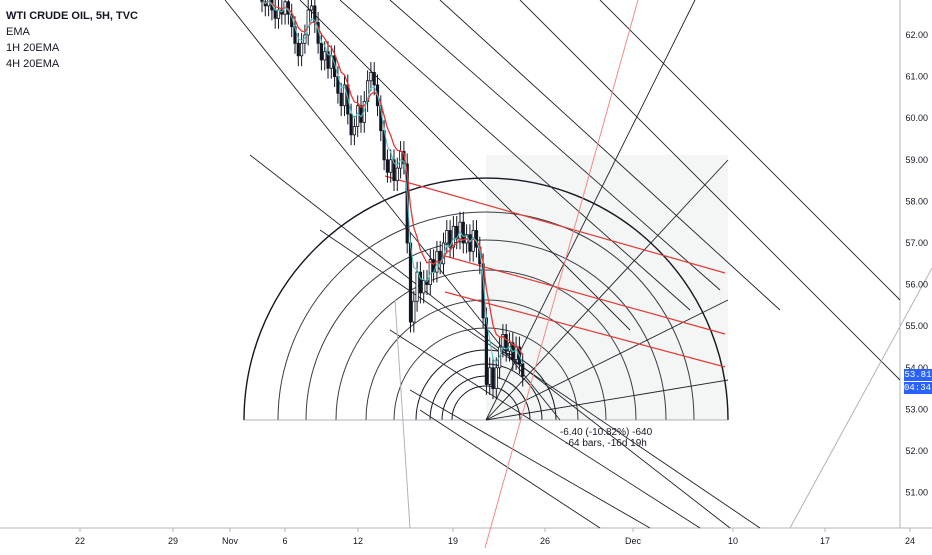  I want to click on time-ticks: 22 29 Nov 6 12 19 26 Dec 10 17 24, so click(495, 537).